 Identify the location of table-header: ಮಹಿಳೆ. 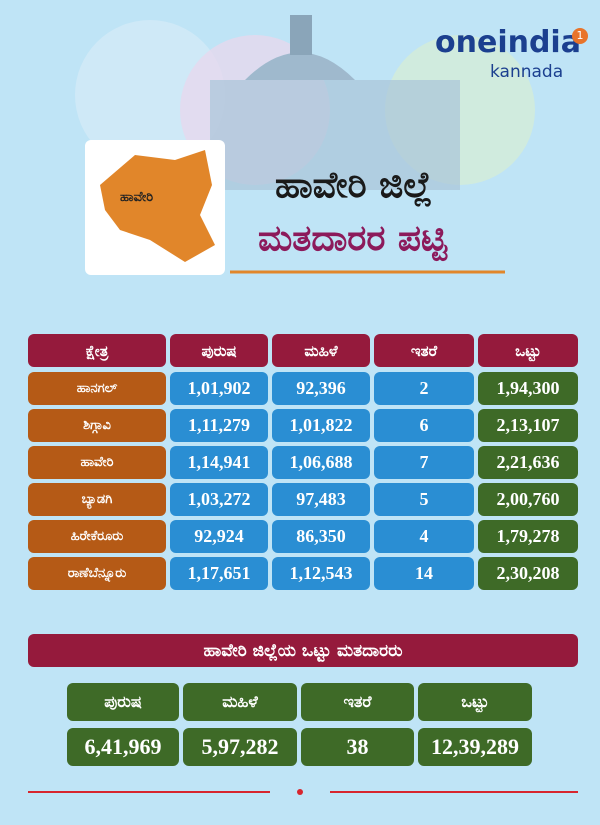
(321, 350).